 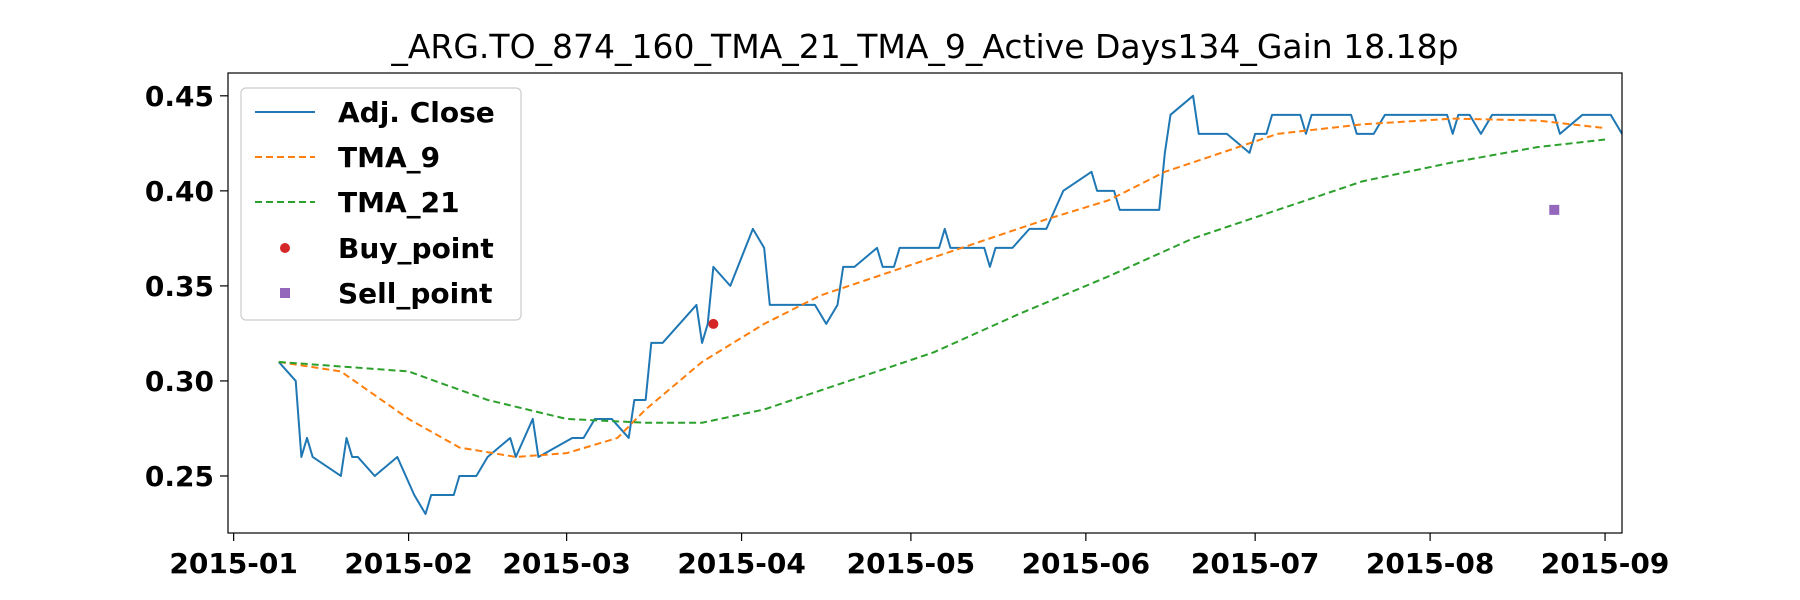 I want to click on x-tick-label: 2015-04, so click(x=741, y=563).